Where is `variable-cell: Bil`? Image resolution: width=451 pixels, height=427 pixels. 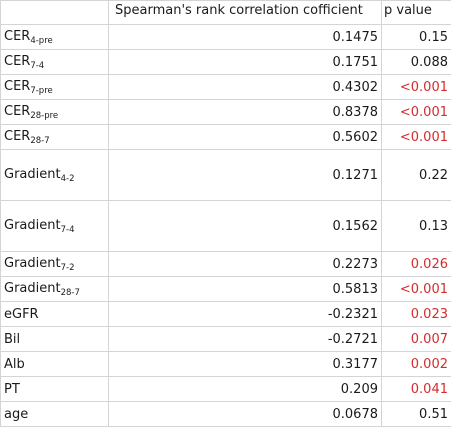 variable-cell: Bil is located at coordinates (55, 339).